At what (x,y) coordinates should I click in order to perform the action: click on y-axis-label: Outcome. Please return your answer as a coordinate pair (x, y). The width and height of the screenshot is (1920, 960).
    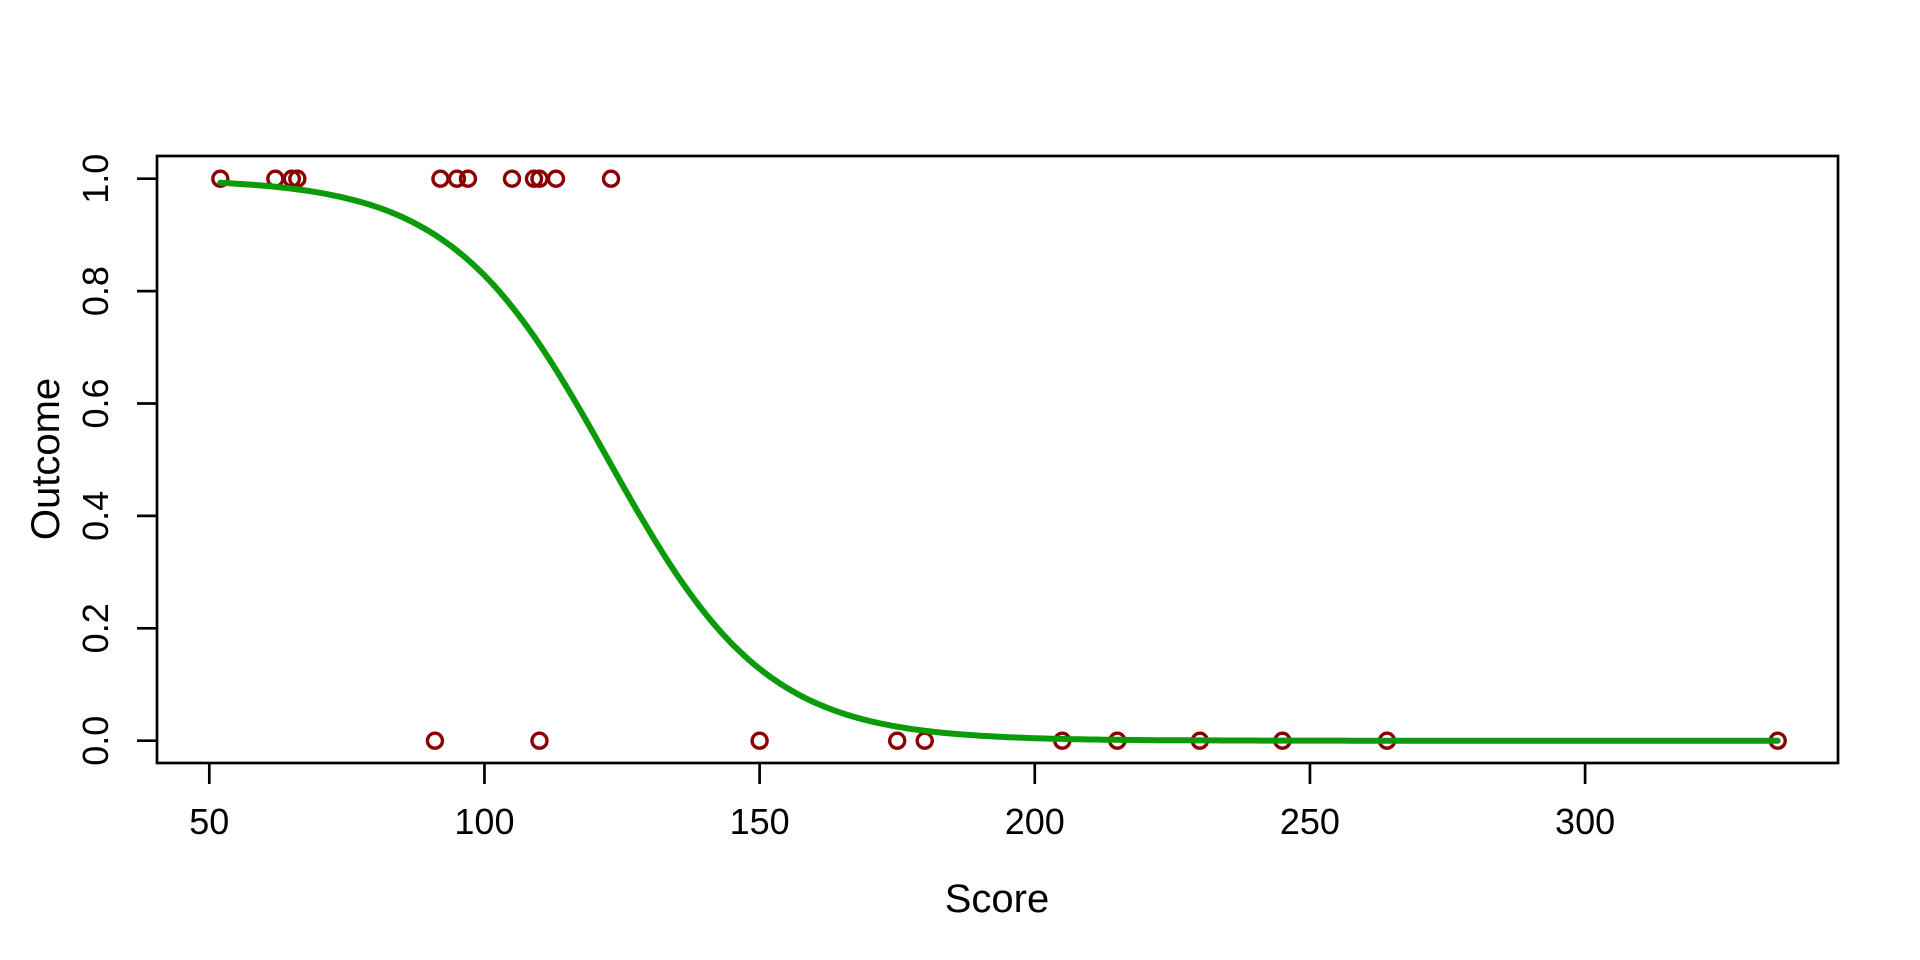
    Looking at the image, I should click on (46, 459).